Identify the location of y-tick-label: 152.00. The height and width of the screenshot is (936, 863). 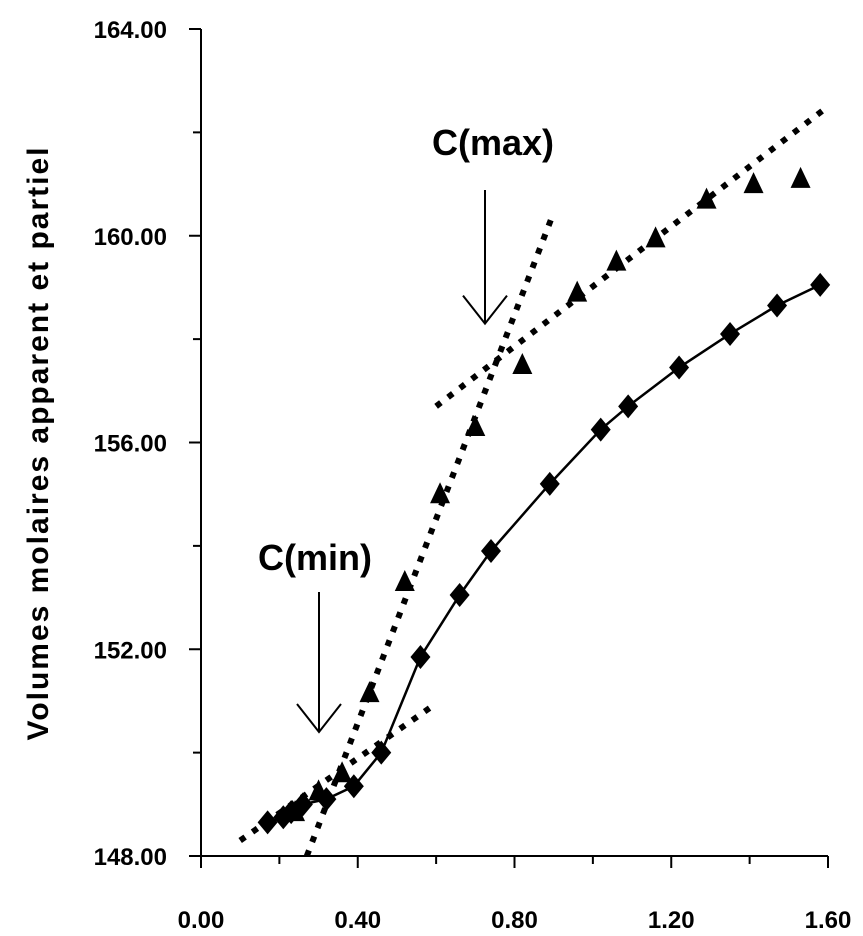
(130, 650).